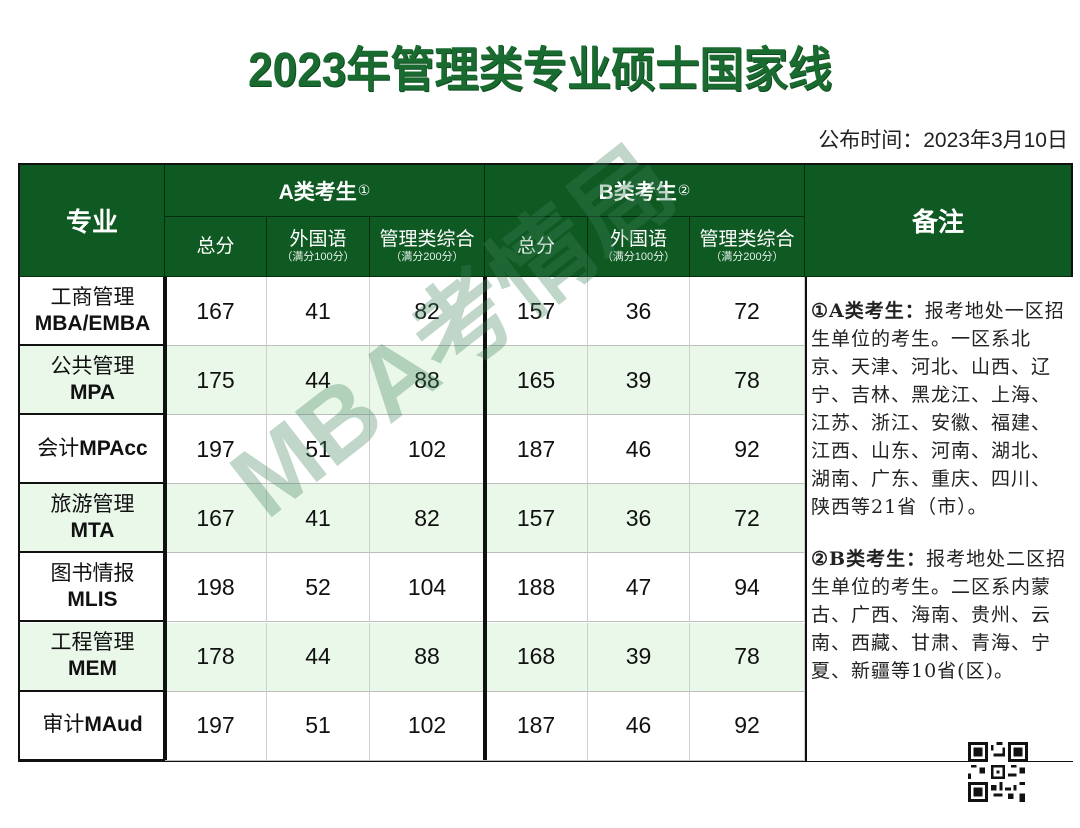  I want to click on header-a-foreign: 外国语 （满分100分）, so click(318, 247).